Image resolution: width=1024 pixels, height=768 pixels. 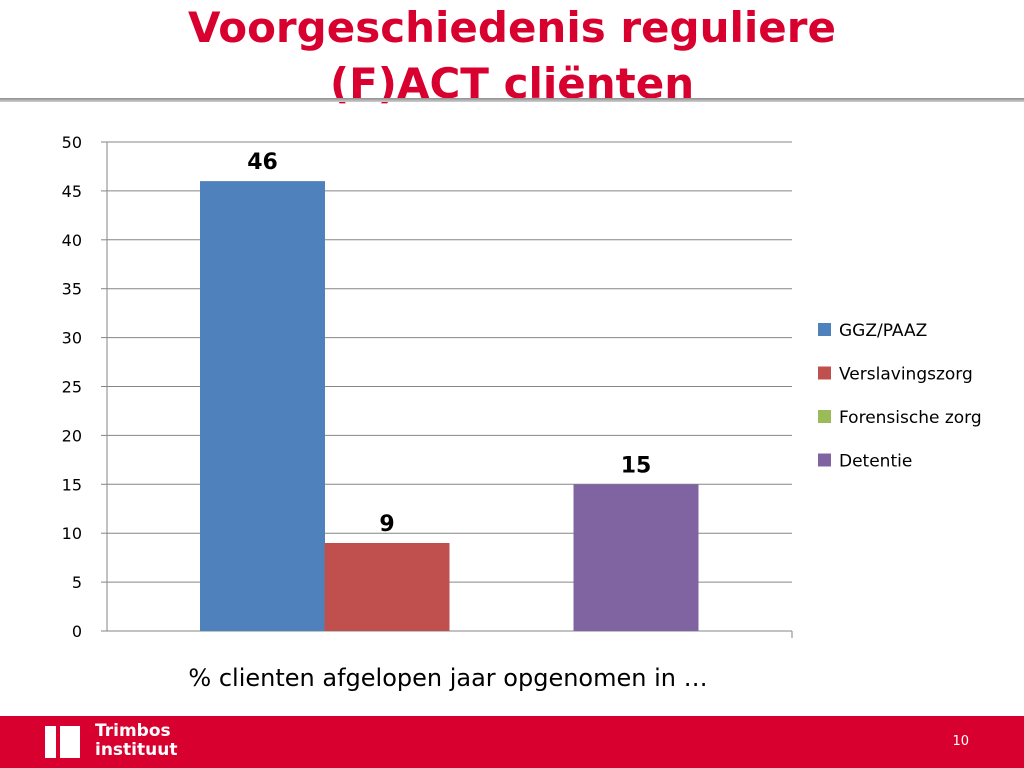 I want to click on bar-ggz-paaz, so click(x=262, y=406).